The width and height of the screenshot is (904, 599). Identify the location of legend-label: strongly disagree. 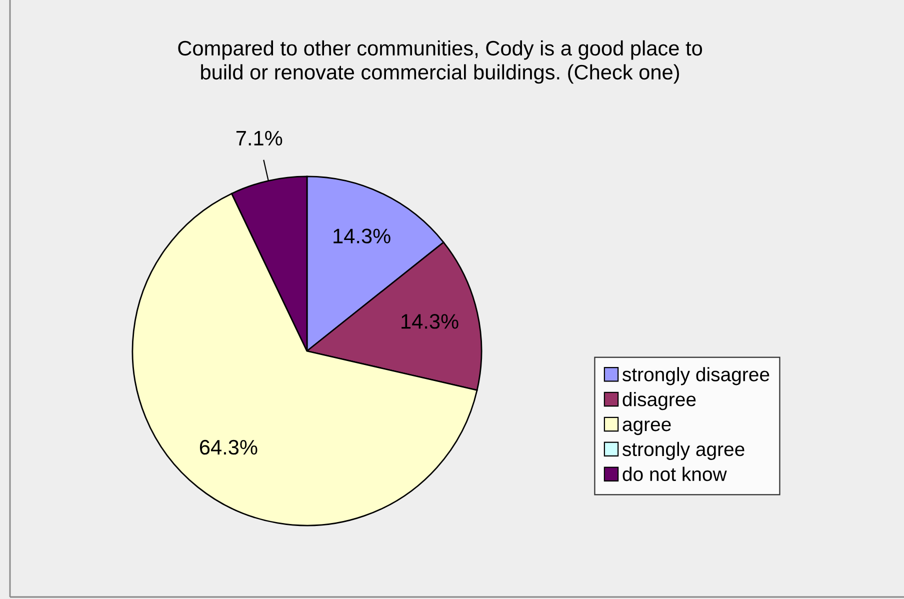
(696, 376).